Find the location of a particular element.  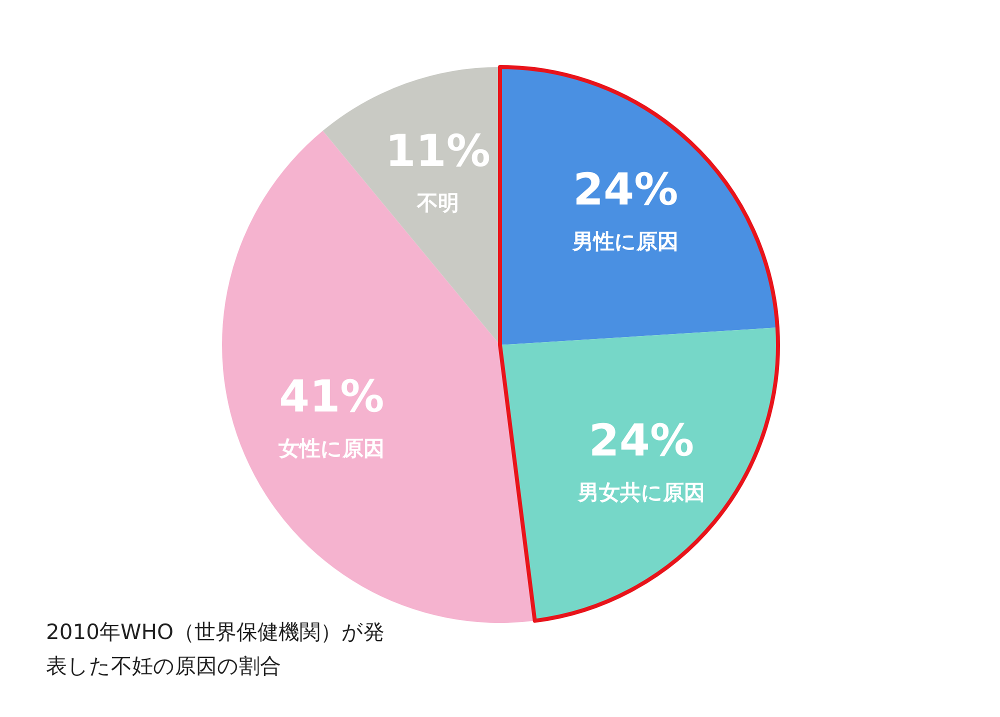

data-label: 11% is located at coordinates (438, 151).